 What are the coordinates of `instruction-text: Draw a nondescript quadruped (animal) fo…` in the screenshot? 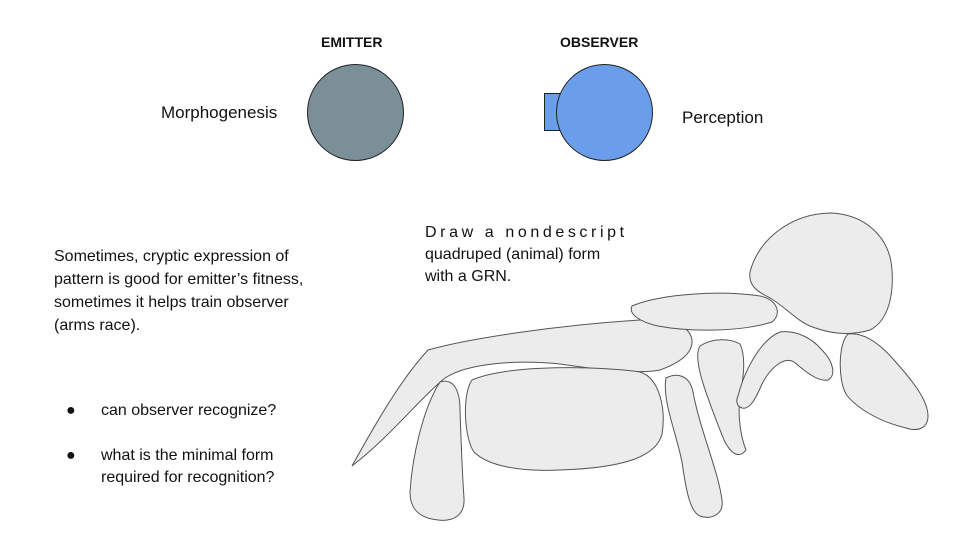 It's located at (526, 255).